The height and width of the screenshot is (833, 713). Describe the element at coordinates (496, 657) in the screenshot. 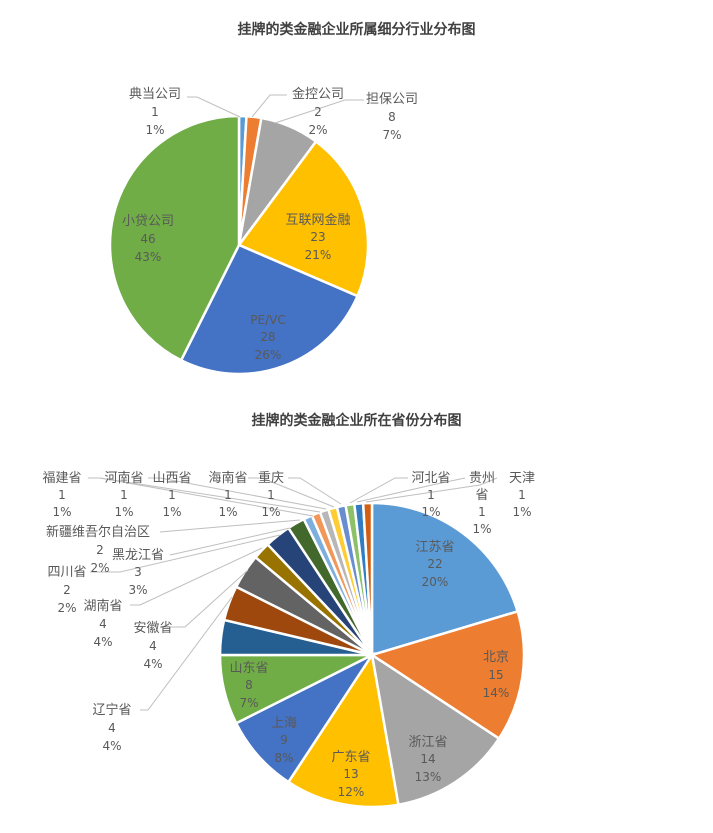

I see `label-name: 北京` at that location.